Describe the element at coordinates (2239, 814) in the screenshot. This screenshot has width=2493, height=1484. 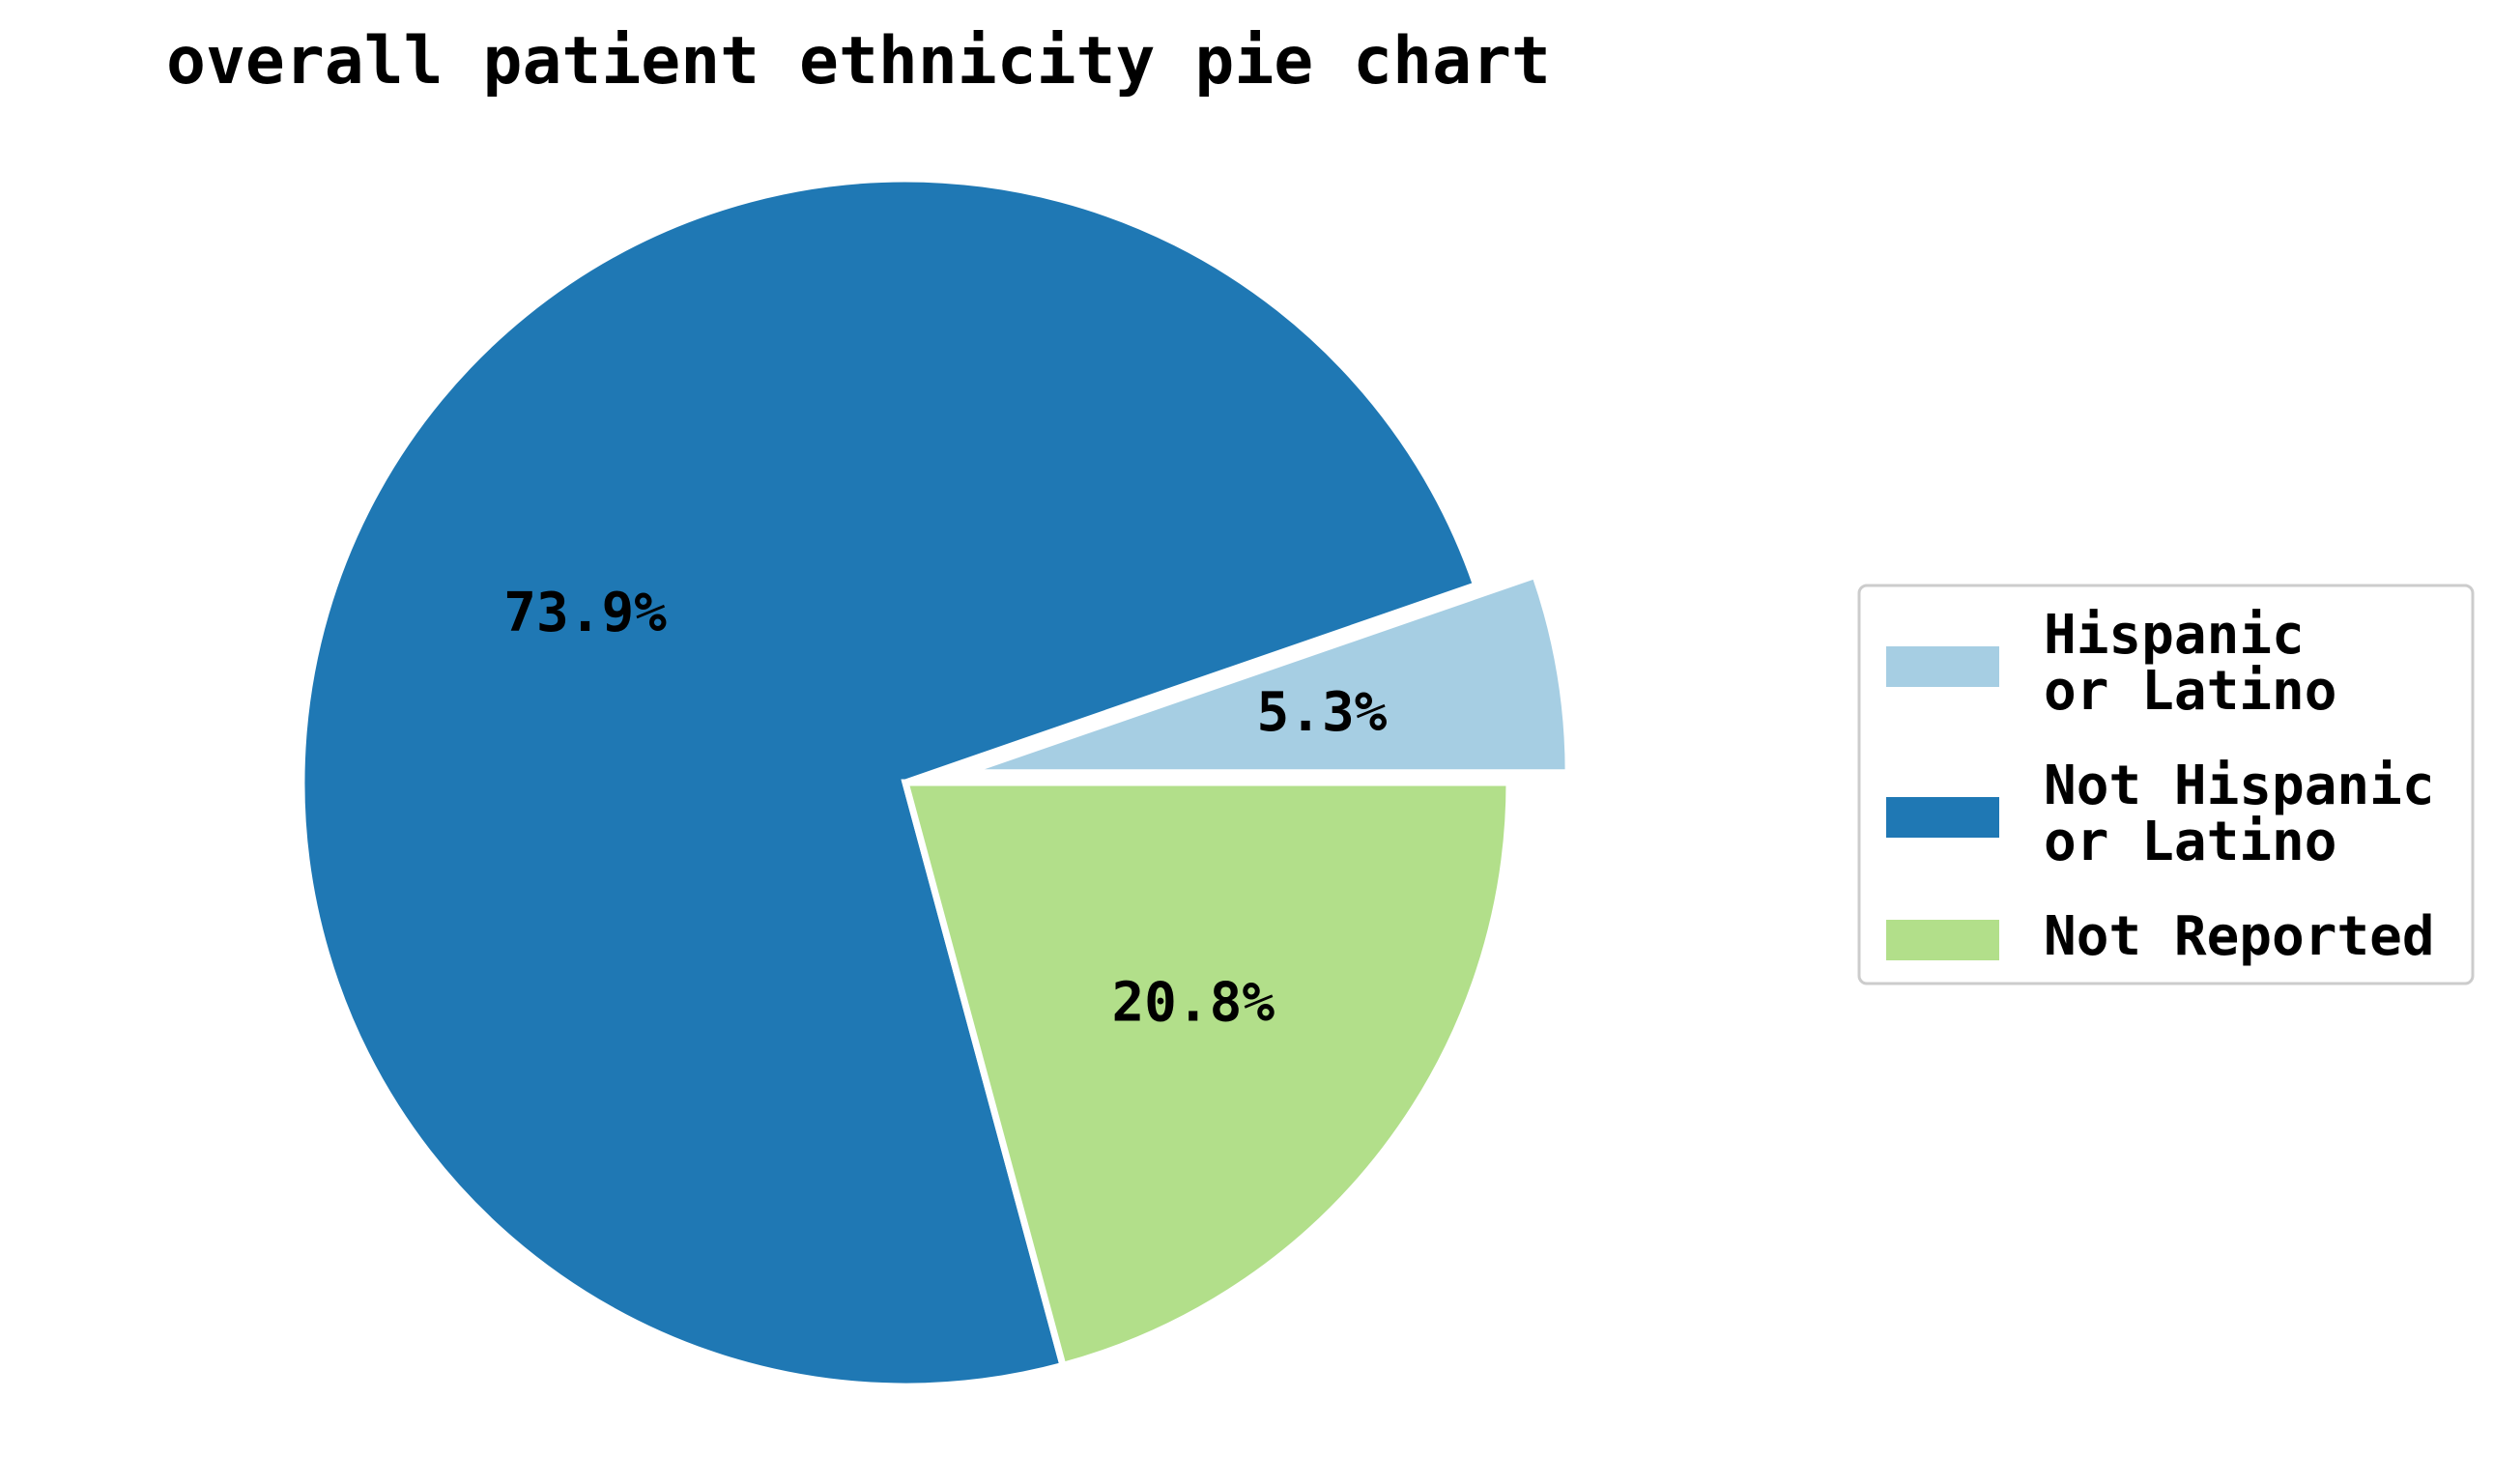
I see `legend-label-1: Not Hispanic or Latino` at that location.